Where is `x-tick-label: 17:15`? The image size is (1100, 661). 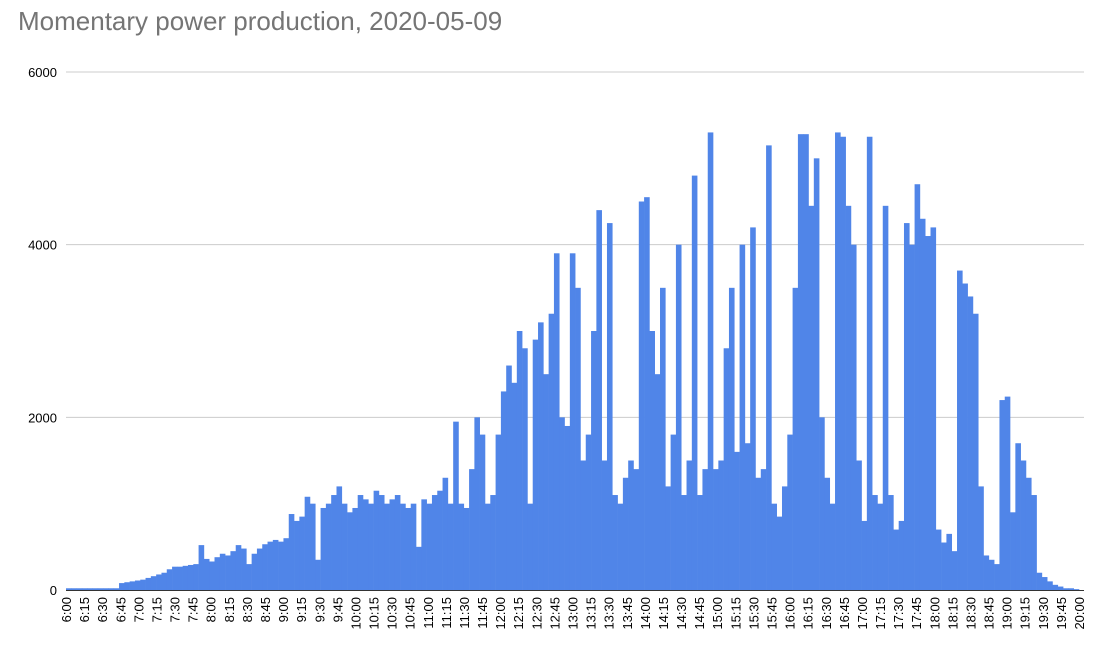 x-tick-label: 17:15 is located at coordinates (880, 613).